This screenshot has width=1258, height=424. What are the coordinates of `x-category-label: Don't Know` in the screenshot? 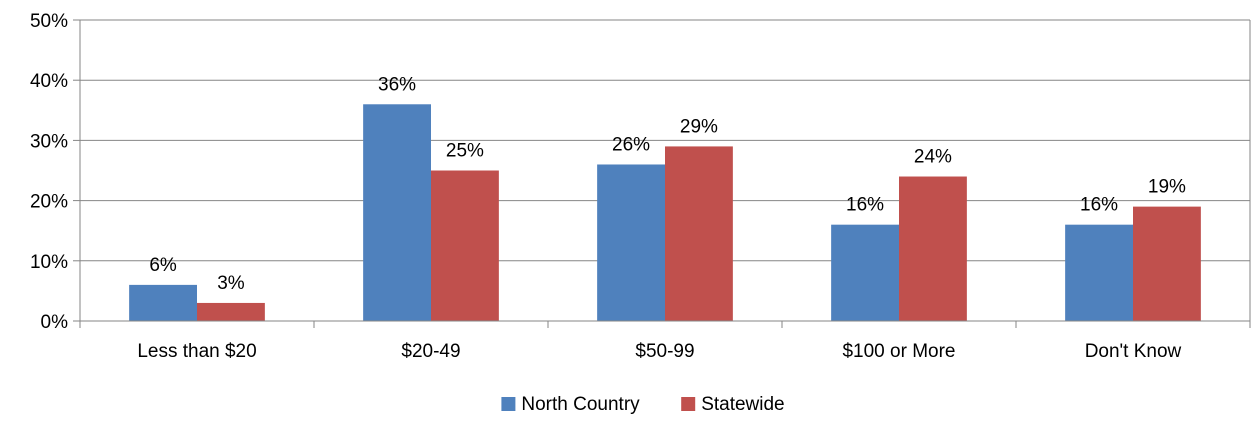 It's located at (1133, 351).